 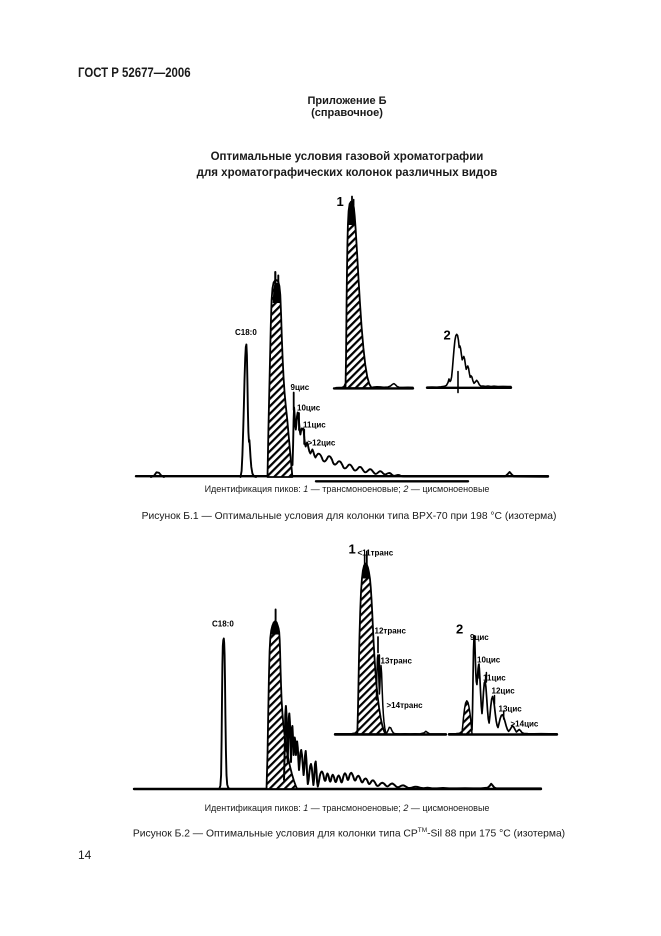 I want to click on svg-text: 13транс, so click(x=397, y=661).